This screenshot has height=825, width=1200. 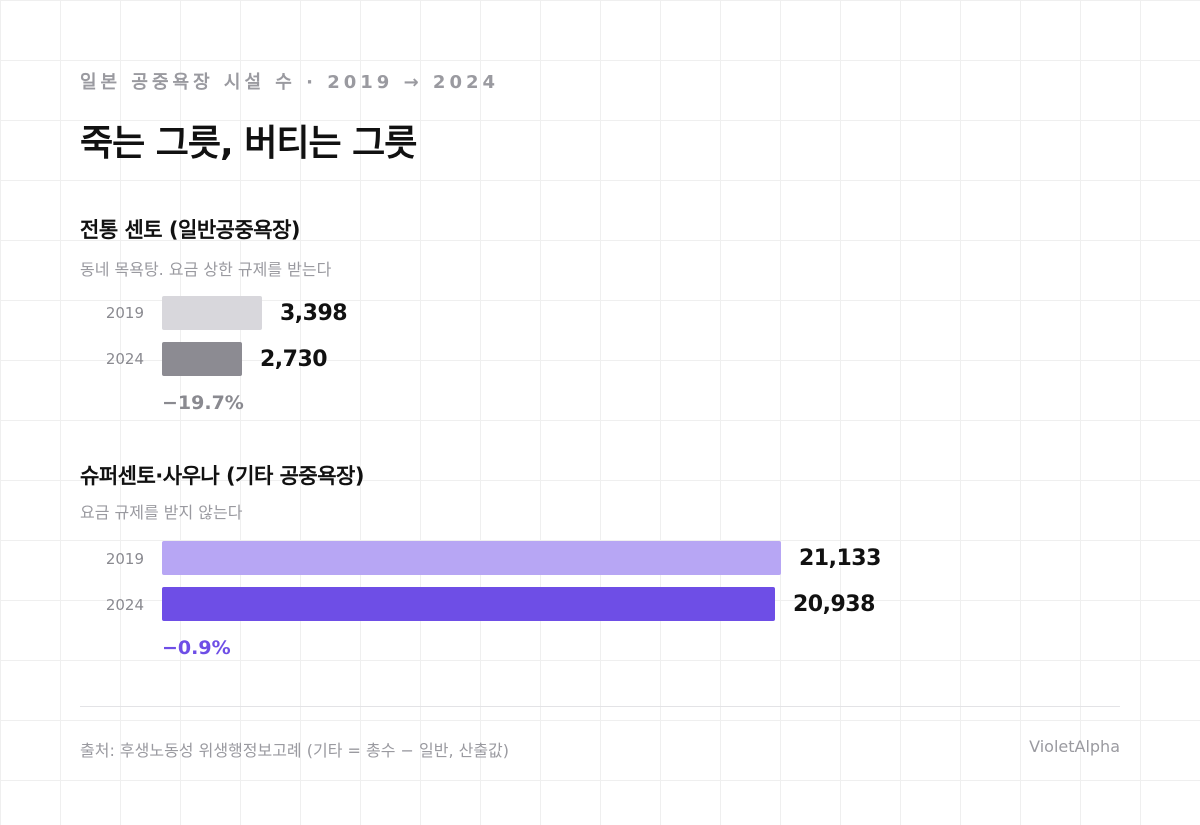 What do you see at coordinates (161, 512) in the screenshot?
I see `section-subtitle-super-sento: 요금 규제를 받지 않는다` at bounding box center [161, 512].